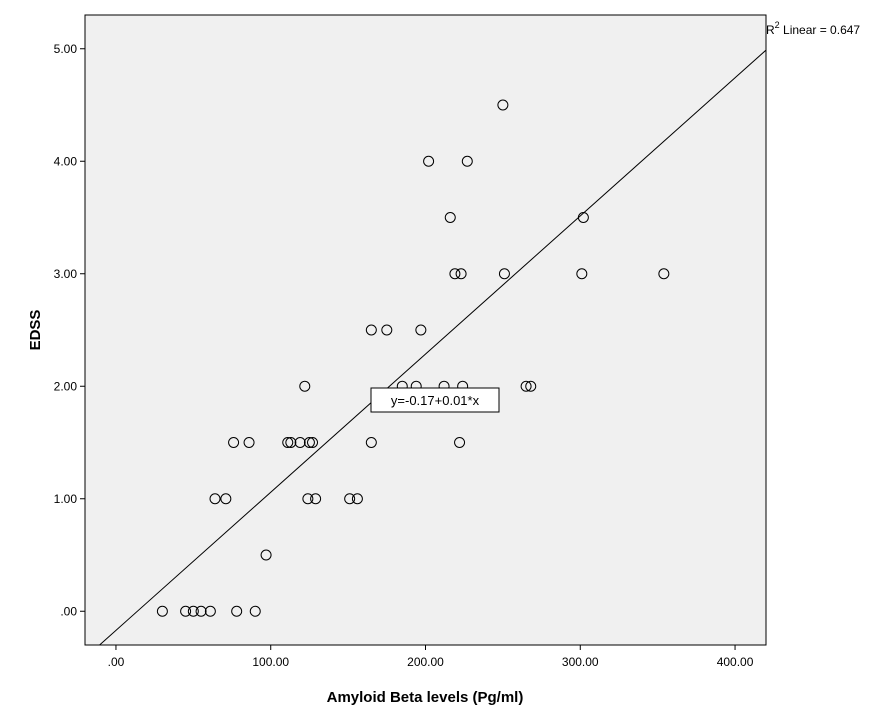 Image resolution: width=888 pixels, height=708 pixels. I want to click on r2-label: R2 Linear = 0.647, so click(813, 28).